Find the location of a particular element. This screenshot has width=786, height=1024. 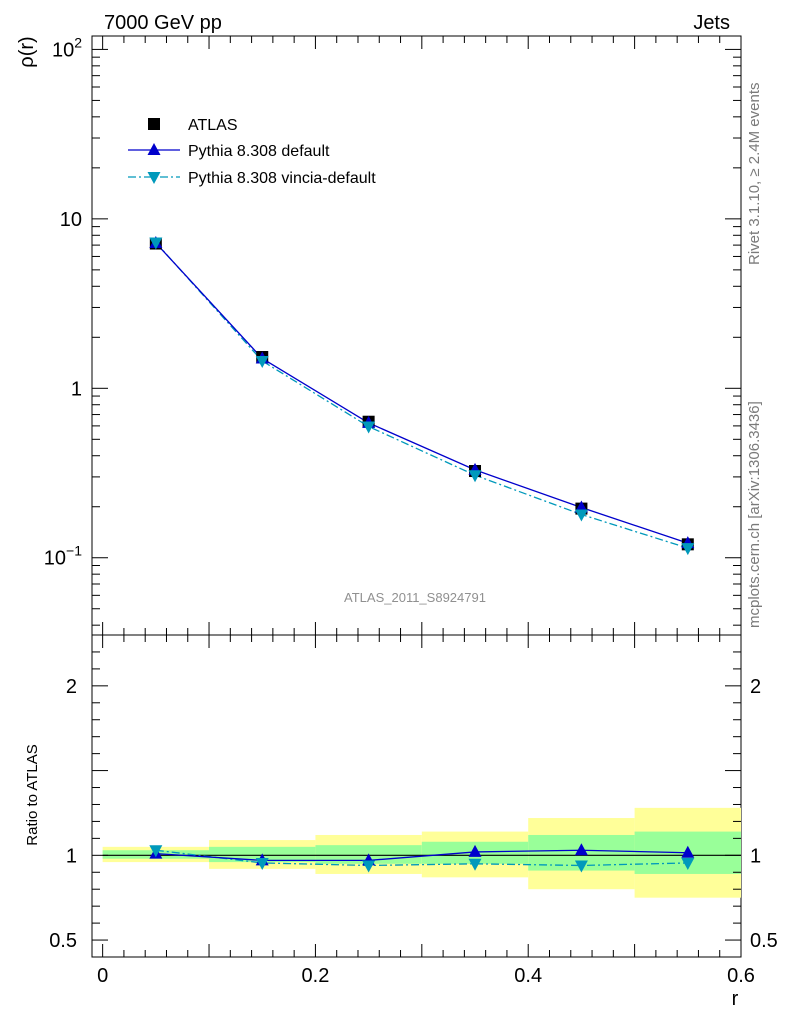

legend-entry-label: ATLAS is located at coordinates (213, 125).